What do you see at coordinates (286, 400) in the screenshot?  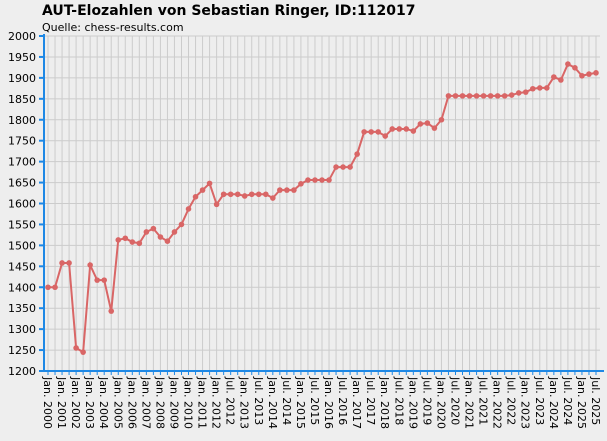 I see `x-tick-label: Jul. 2014` at bounding box center [286, 400].